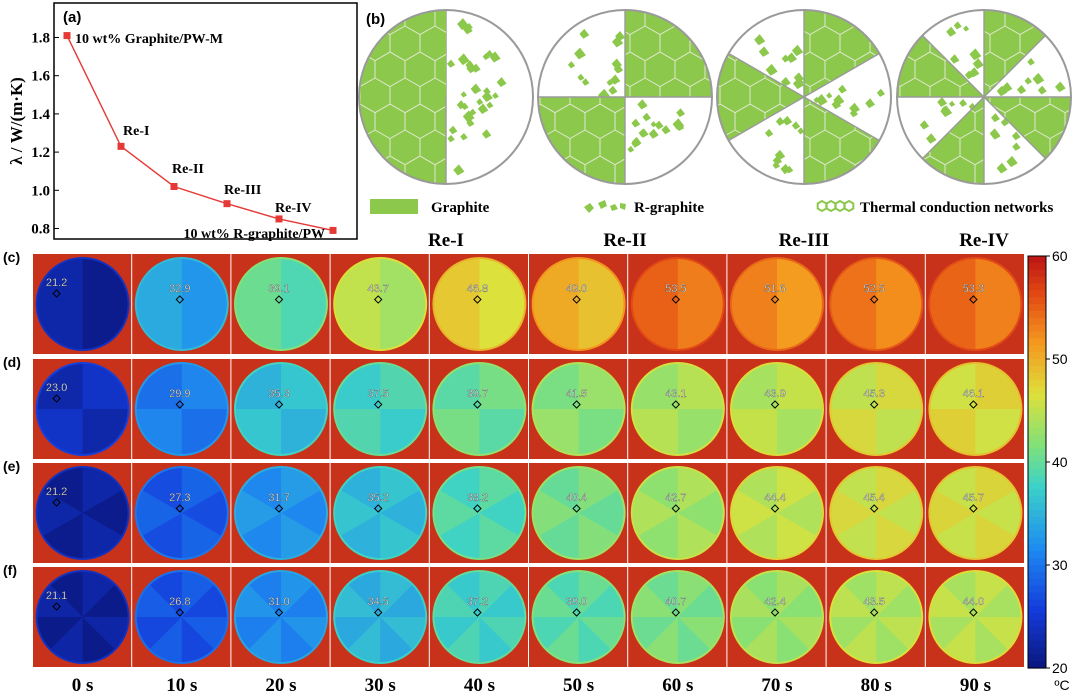 The image size is (1080, 699). What do you see at coordinates (677, 409) in the screenshot?
I see `thermal-frame: 43.1` at bounding box center [677, 409].